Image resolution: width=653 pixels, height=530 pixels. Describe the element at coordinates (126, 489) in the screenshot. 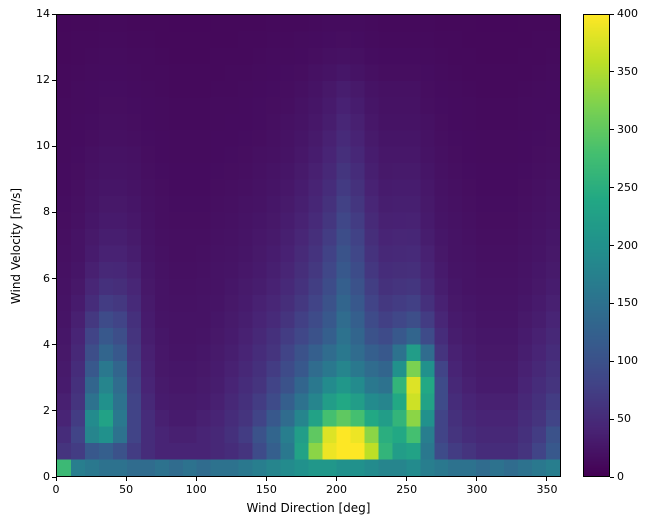

I see `x-tick-label: 50` at that location.